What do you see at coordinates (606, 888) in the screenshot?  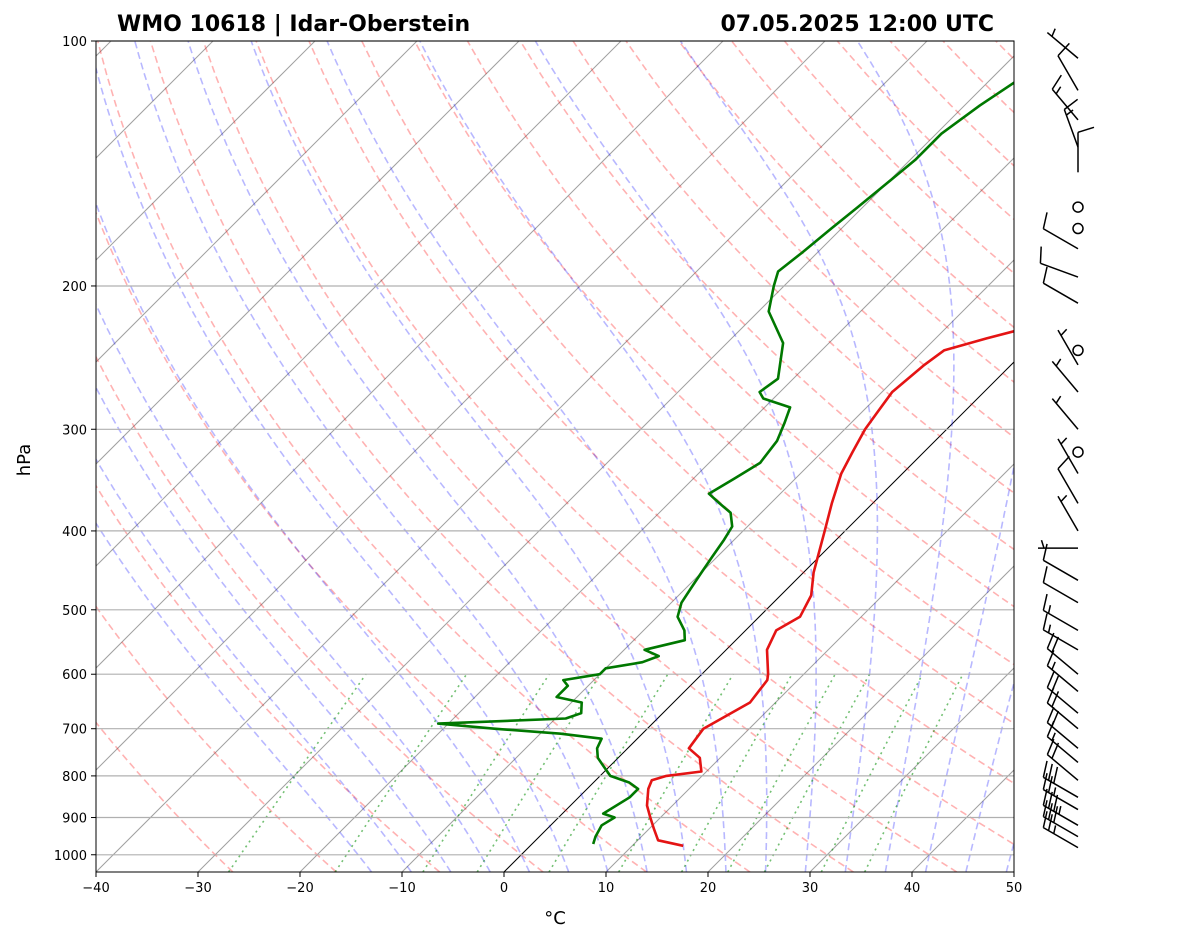 I see `x-tick-label: 10` at bounding box center [606, 888].